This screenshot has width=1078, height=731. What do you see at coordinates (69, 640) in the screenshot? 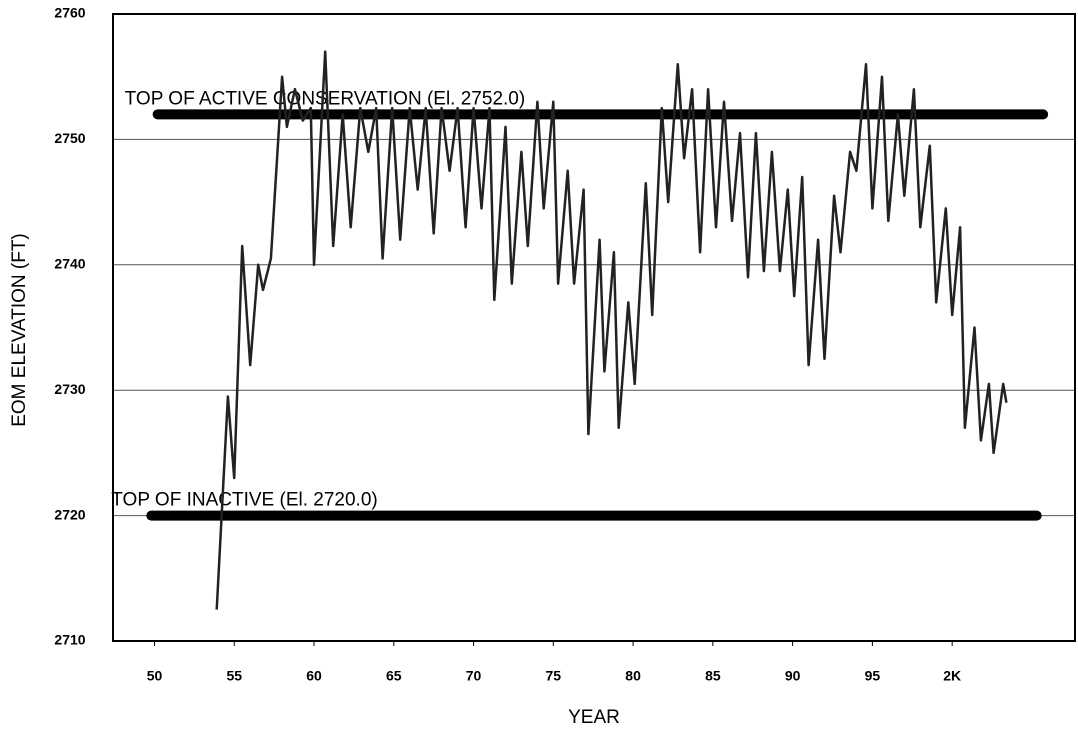
I see `y-tick-label: 2710` at bounding box center [69, 640].